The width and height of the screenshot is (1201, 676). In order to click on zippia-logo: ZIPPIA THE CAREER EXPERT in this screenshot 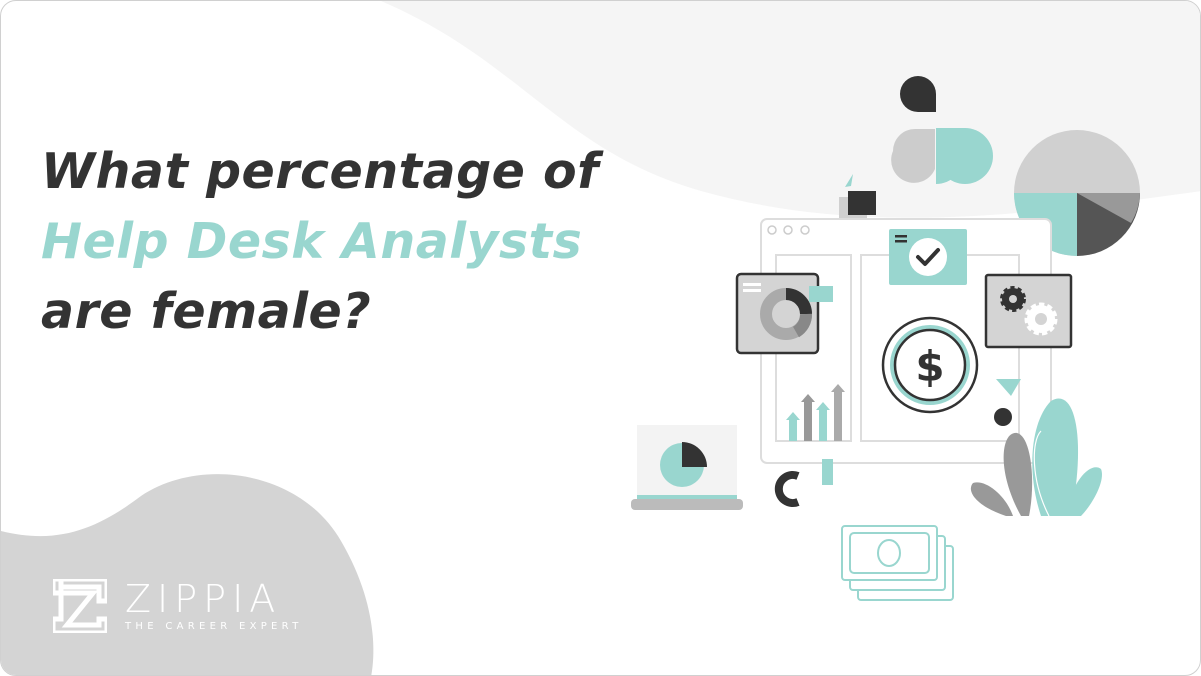, I will do `click(178, 606)`.